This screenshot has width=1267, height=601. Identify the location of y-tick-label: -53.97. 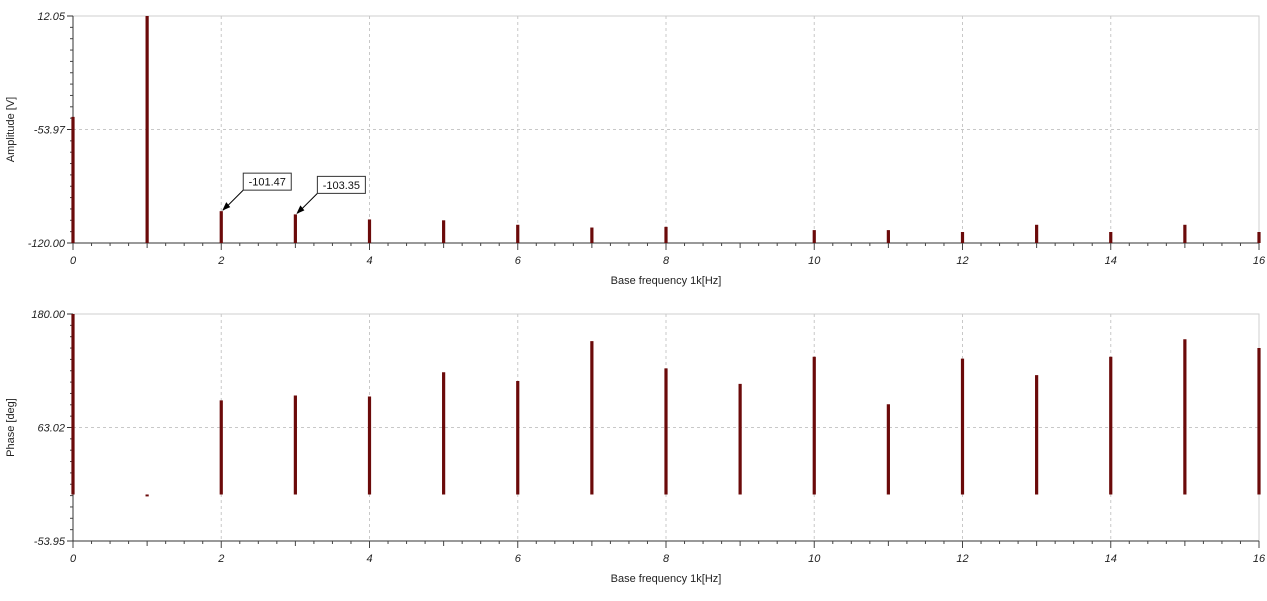
(50, 130).